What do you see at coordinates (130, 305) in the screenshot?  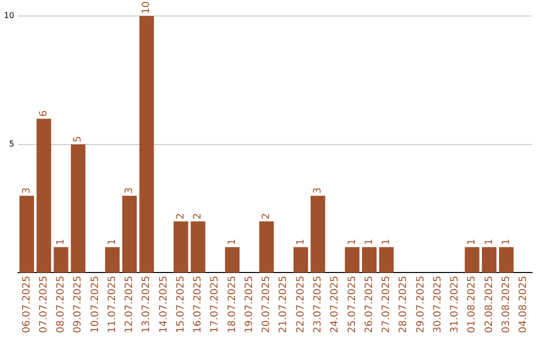 I see `x-tick-label: 12.07.2025` at bounding box center [130, 305].